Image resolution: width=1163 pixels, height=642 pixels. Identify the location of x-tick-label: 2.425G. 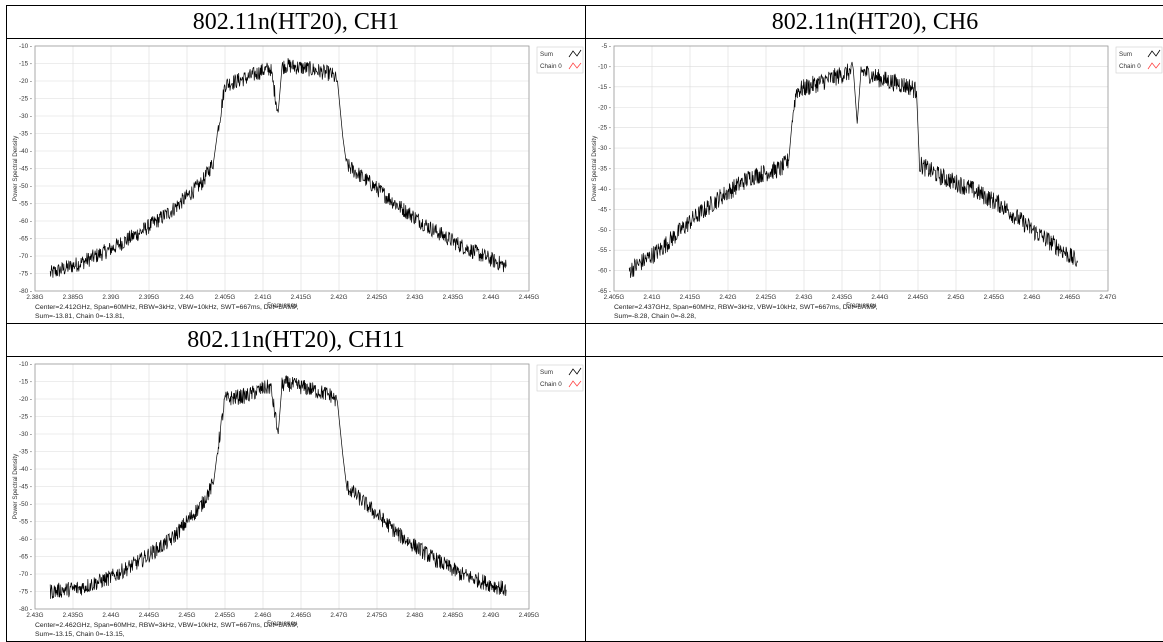
(766, 297).